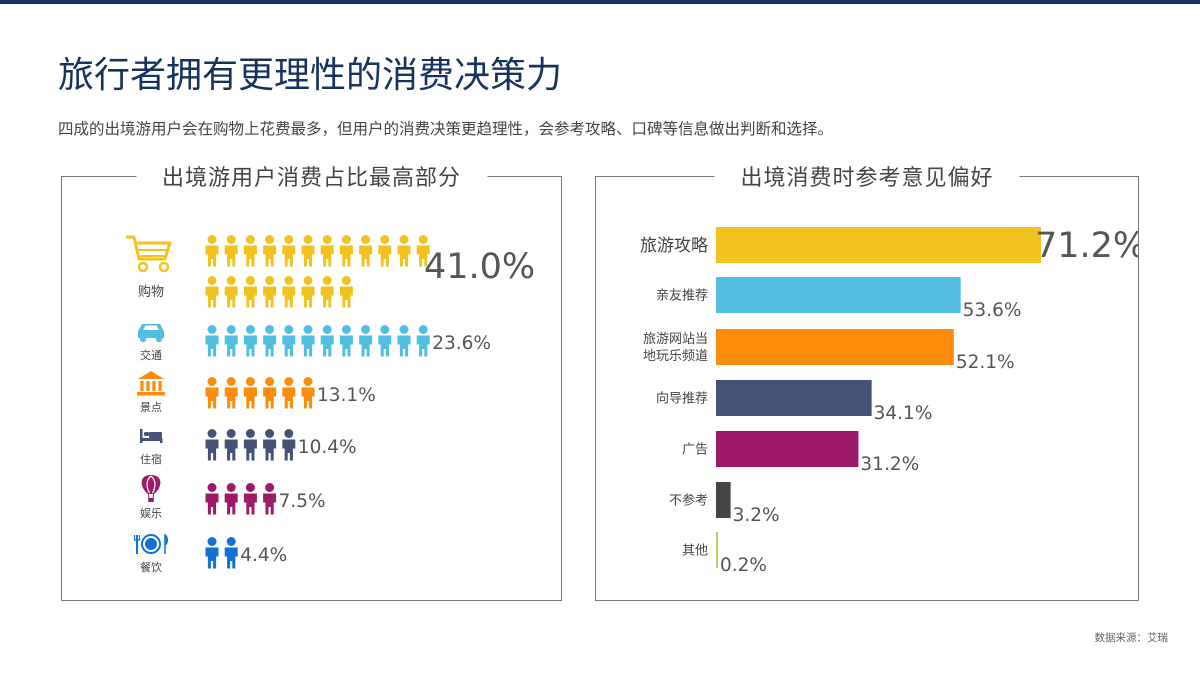 The width and height of the screenshot is (1200, 675). What do you see at coordinates (151, 436) in the screenshot?
I see `bed-icon` at bounding box center [151, 436].